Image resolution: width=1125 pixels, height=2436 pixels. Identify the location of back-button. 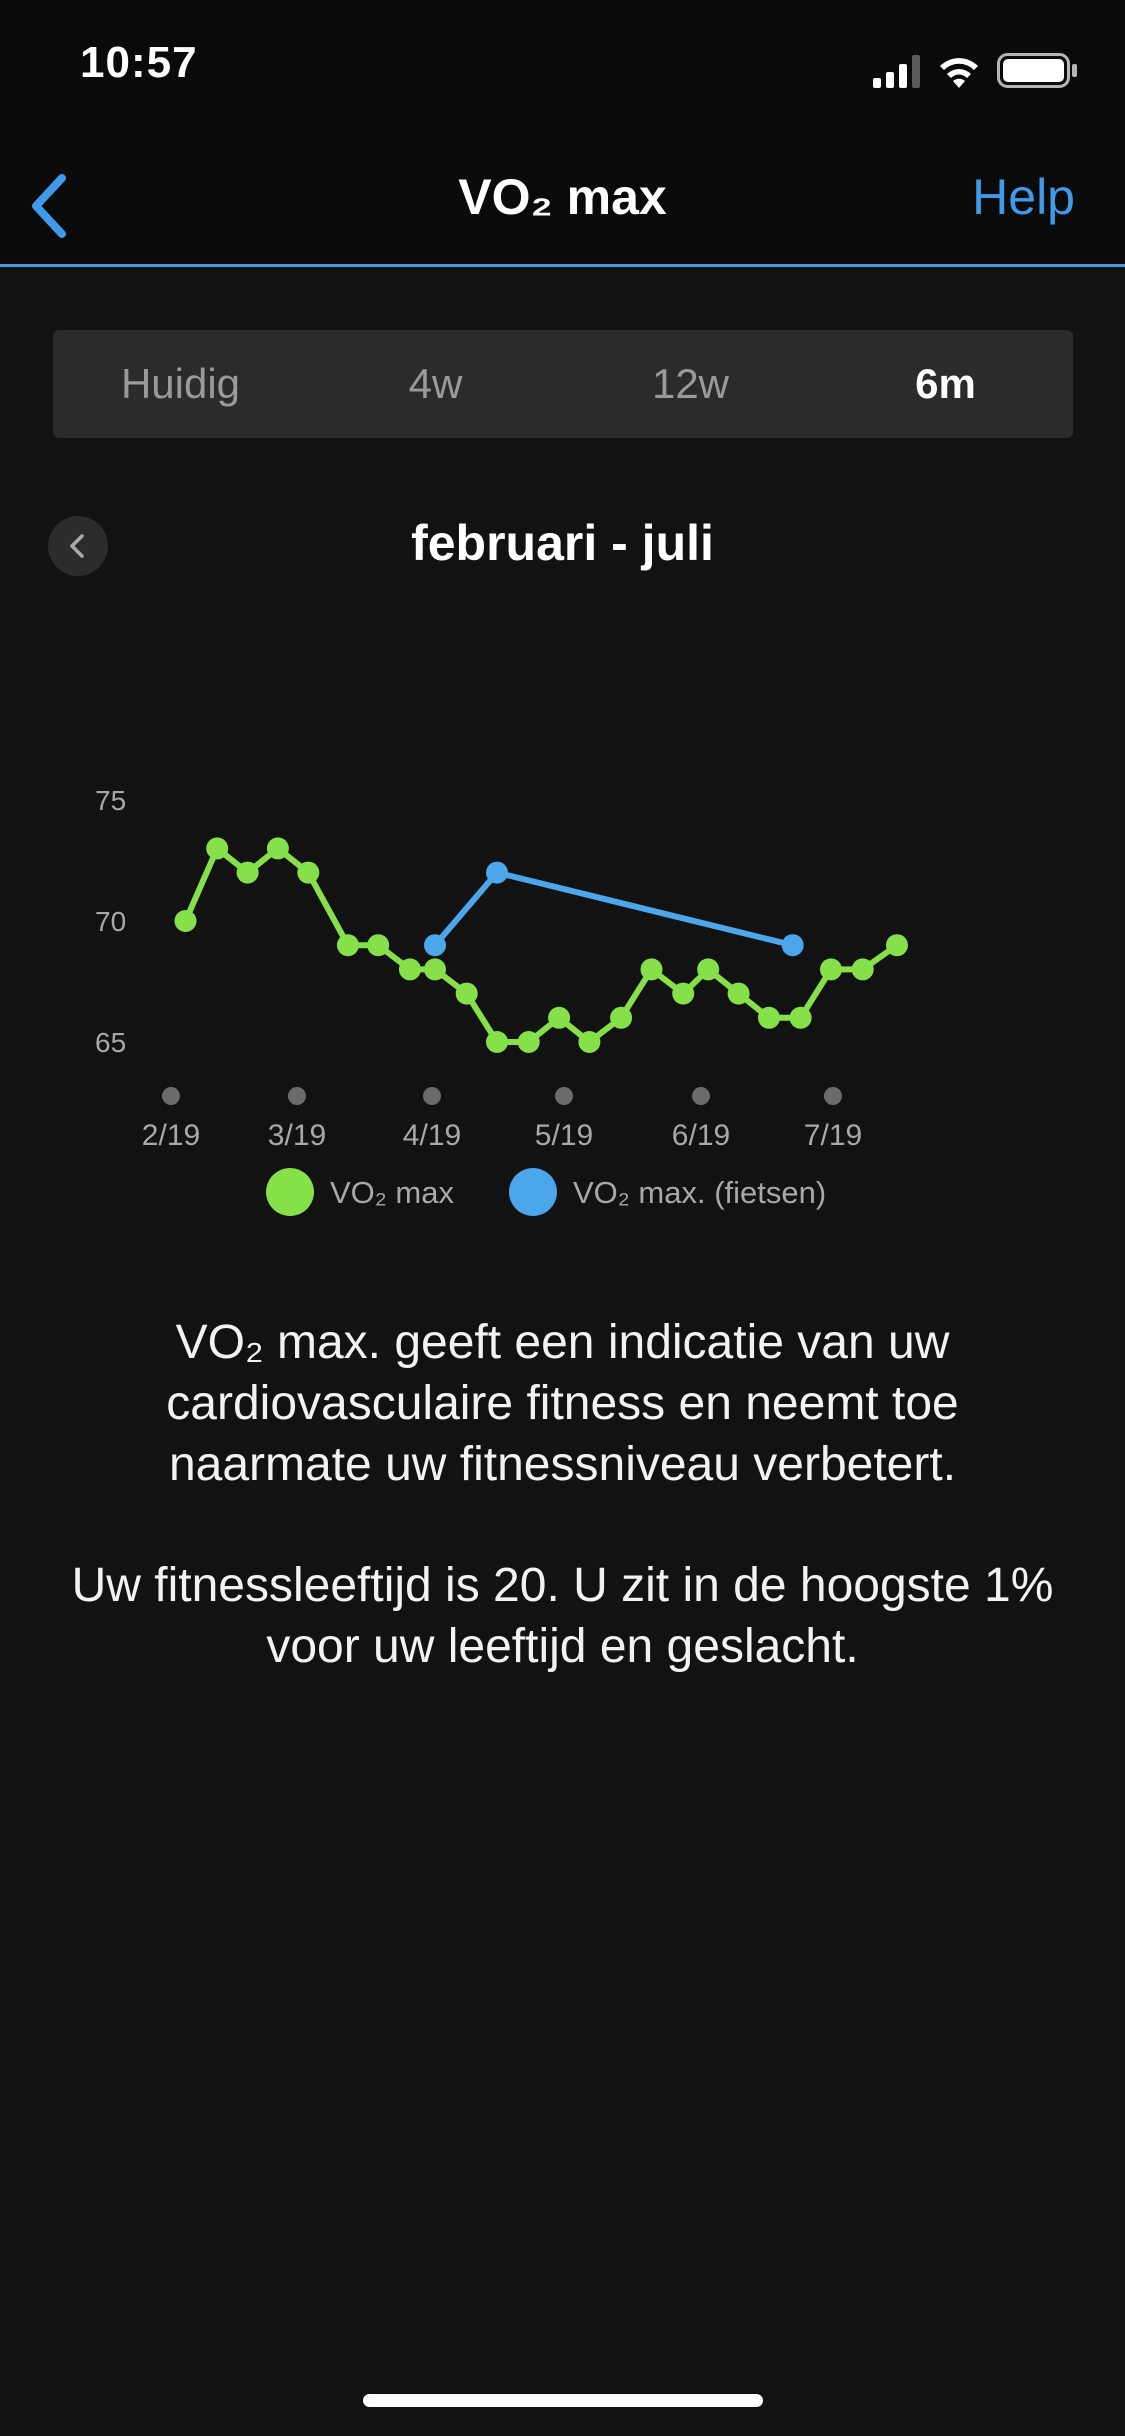
(53, 206).